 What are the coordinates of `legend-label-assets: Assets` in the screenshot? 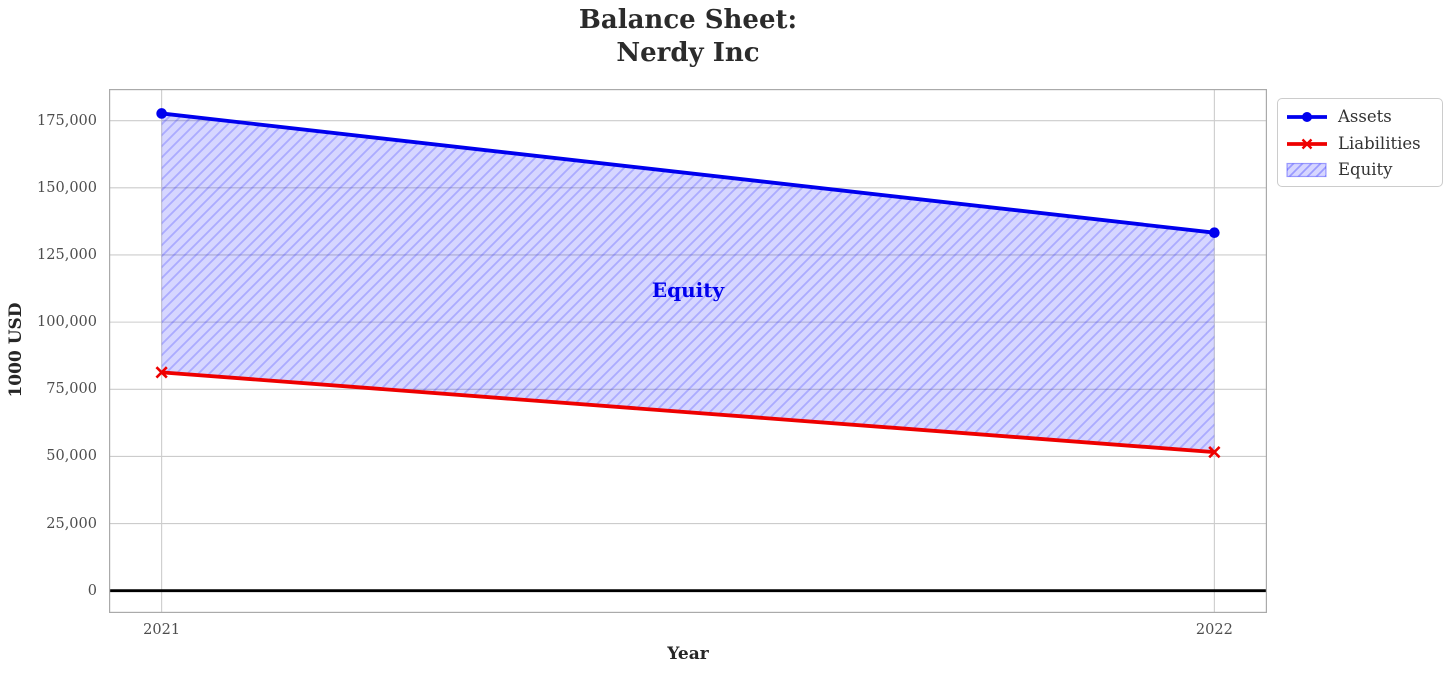 It's located at (1365, 116).